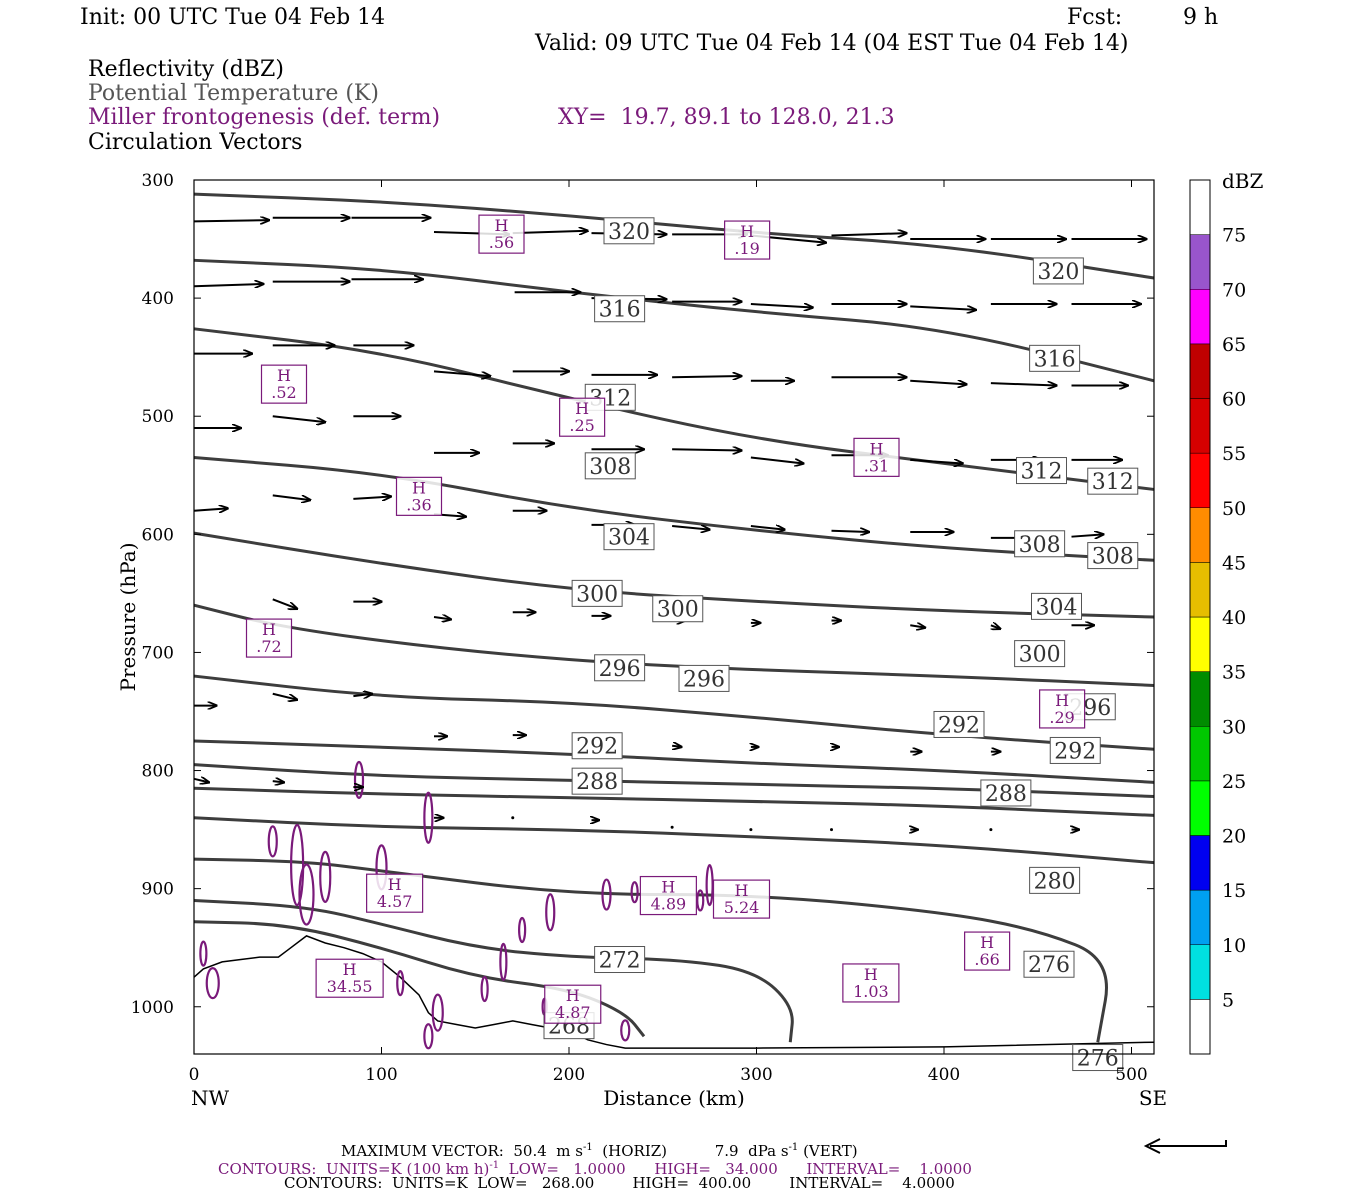 This screenshot has width=1350, height=1200. I want to click on colorbar-tick-label: 65, so click(1234, 345).